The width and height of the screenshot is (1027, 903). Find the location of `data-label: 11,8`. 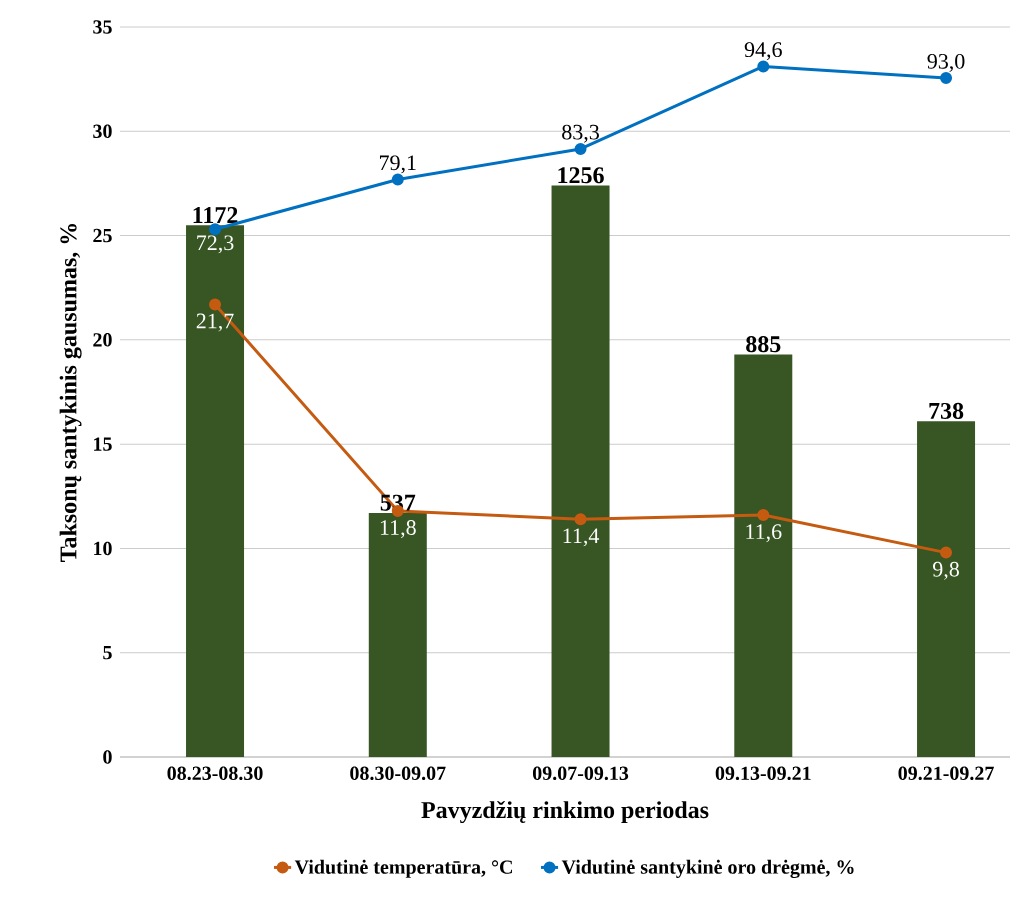

data-label: 11,8 is located at coordinates (398, 529).